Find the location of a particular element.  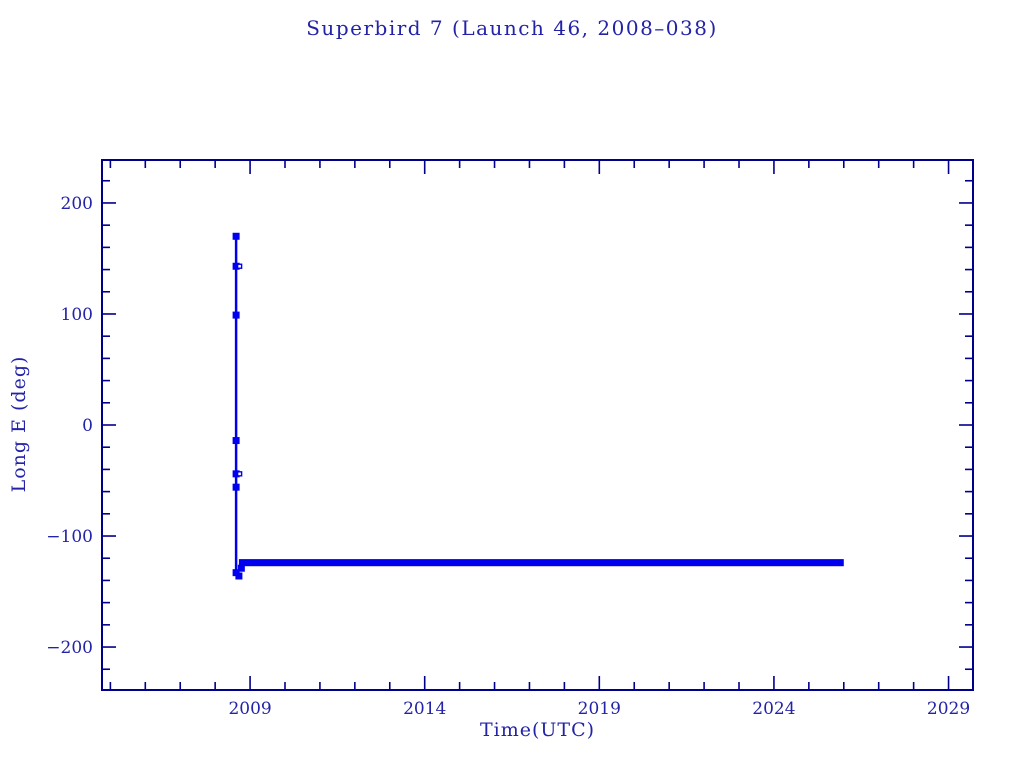

y-tick-label: 200 is located at coordinates (77, 204).